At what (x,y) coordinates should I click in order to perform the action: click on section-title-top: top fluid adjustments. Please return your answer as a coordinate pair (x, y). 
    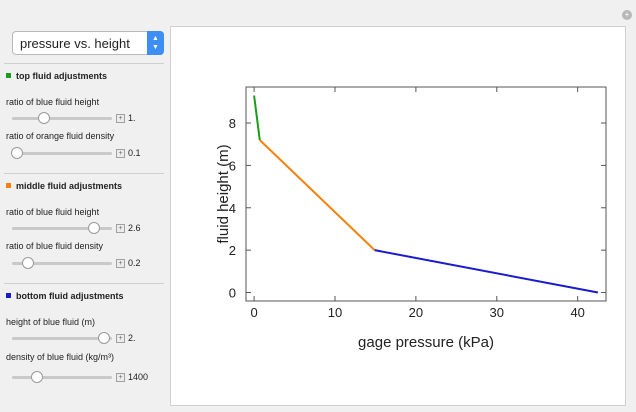
    Looking at the image, I should click on (56, 76).